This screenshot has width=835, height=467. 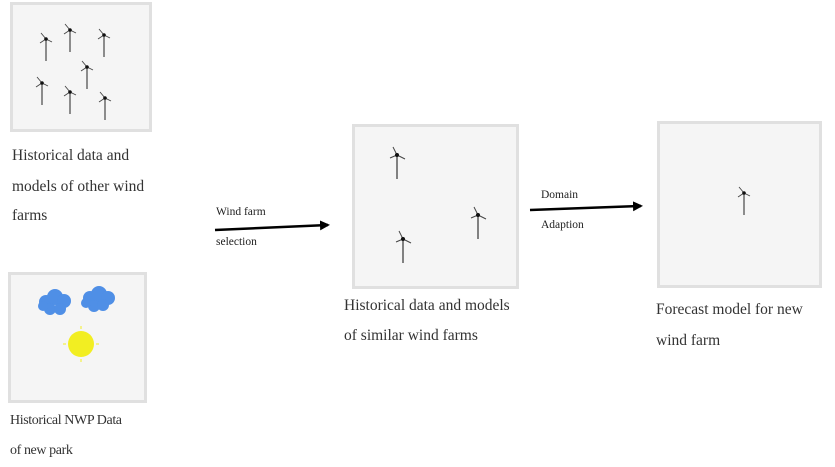 I want to click on nwp-caption-line1: Historical NWP Data, so click(x=66, y=420).